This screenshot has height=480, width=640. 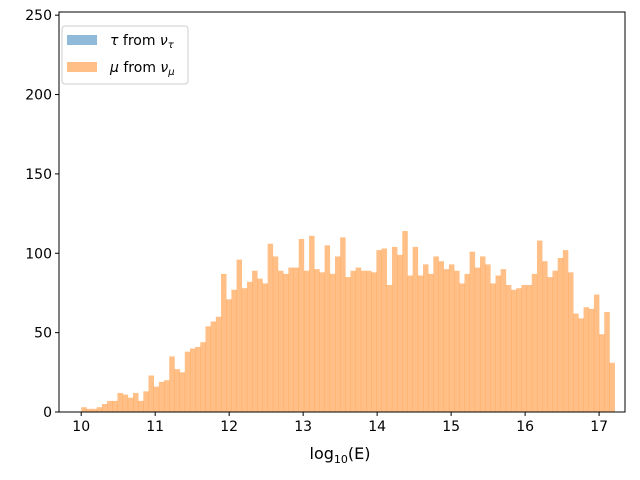 I want to click on legend-swatch-mu, so click(x=82, y=67).